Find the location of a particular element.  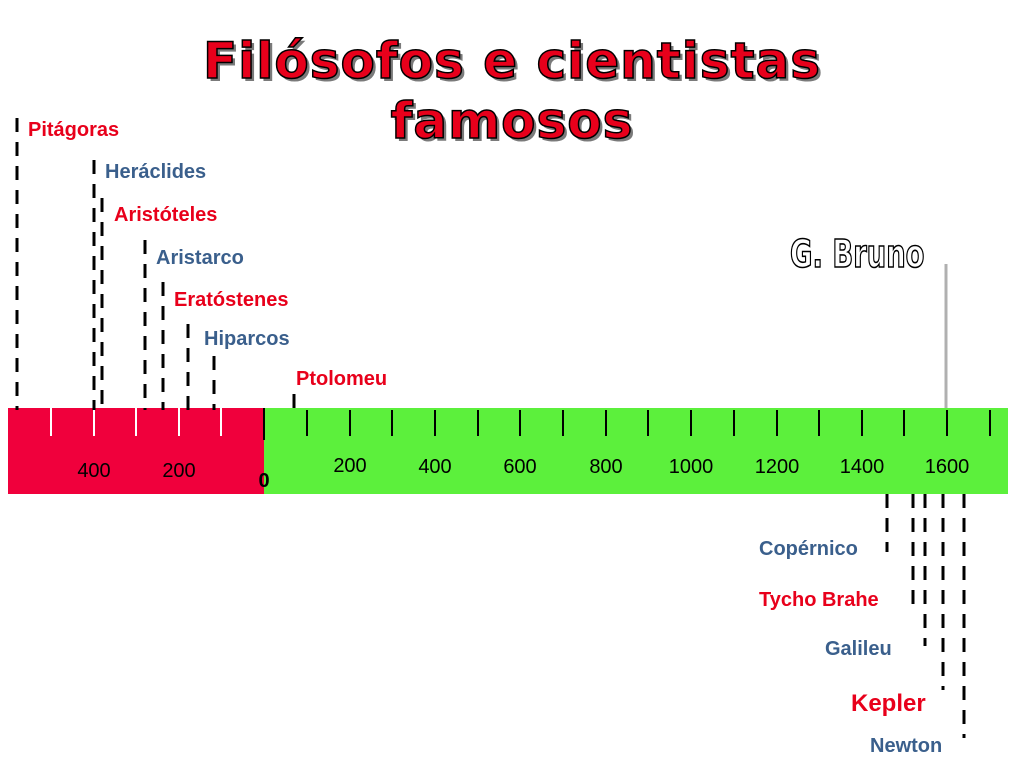

tick-label-bc-400: 400 is located at coordinates (94, 471).